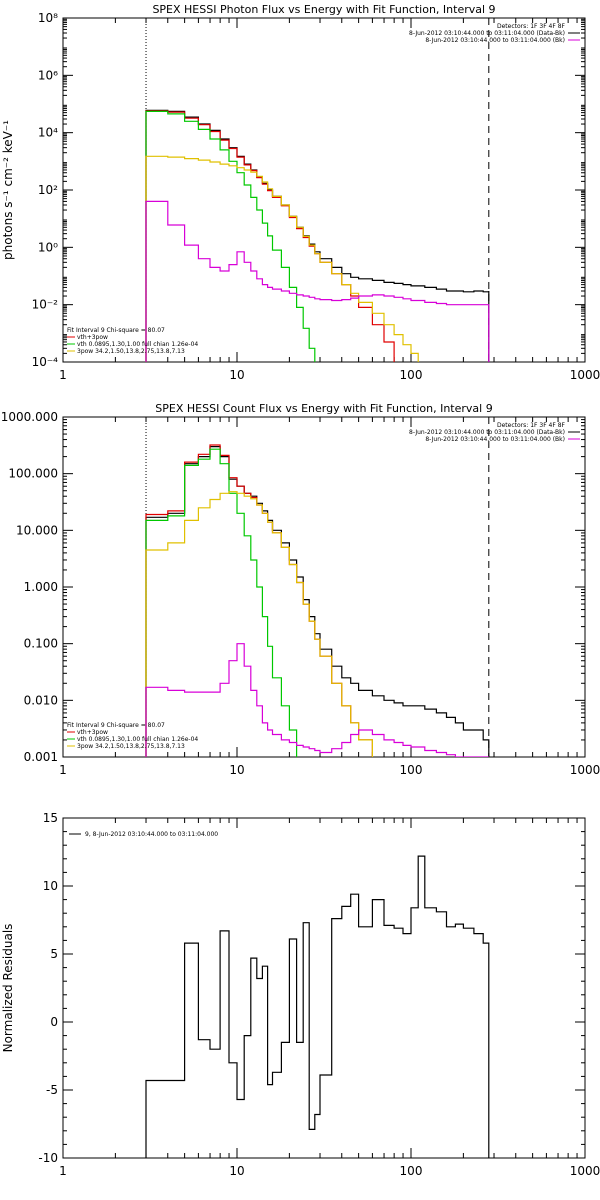 Image resolution: width=600 pixels, height=1200 pixels. Describe the element at coordinates (48, 1158) in the screenshot. I see `y-tick-label: -10` at that location.